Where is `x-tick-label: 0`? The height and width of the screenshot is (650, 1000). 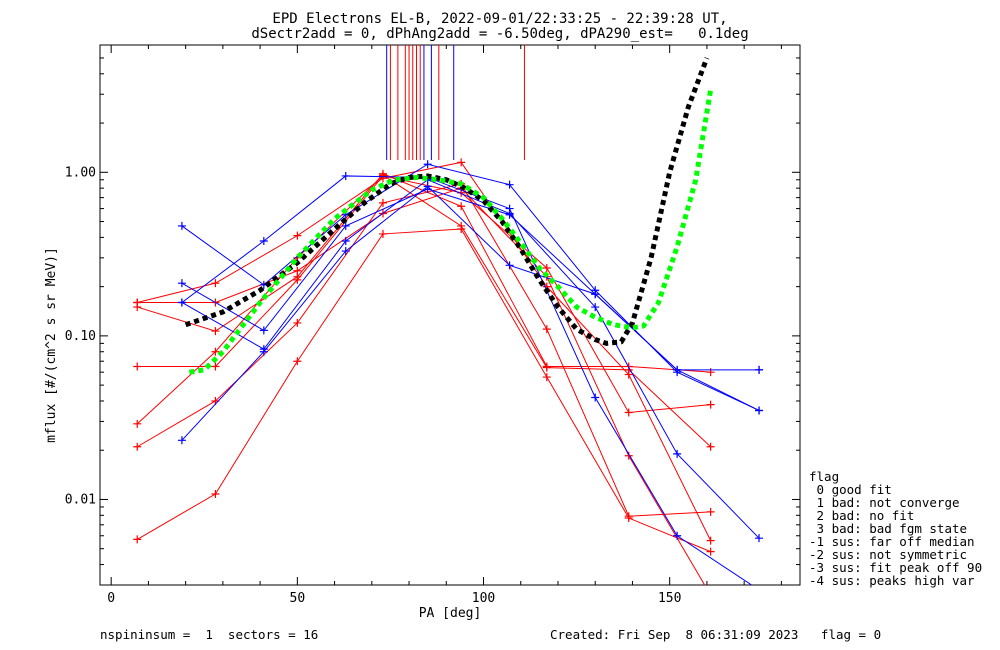
x-tick-label: 0 is located at coordinates (111, 598).